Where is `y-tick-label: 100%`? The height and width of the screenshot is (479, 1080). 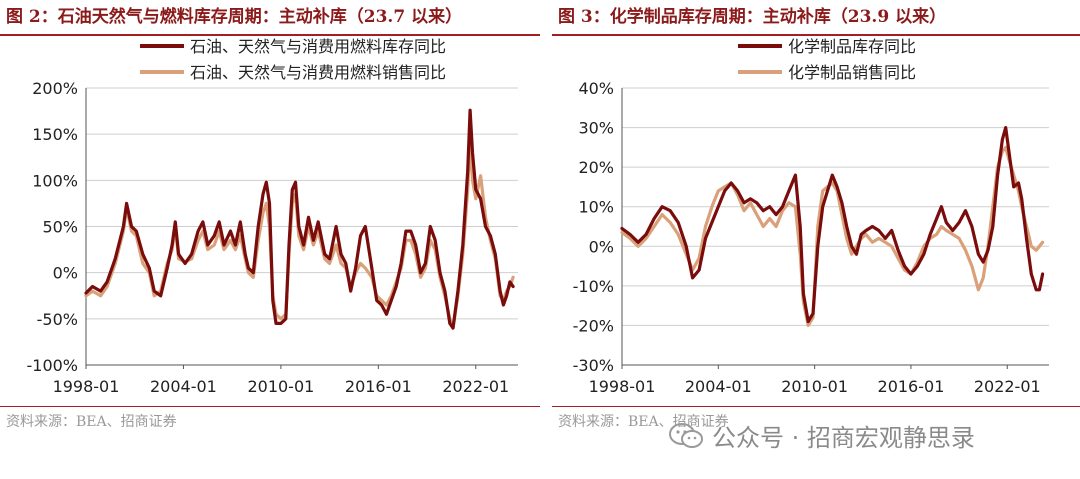
y-tick-label: 100% is located at coordinates (55, 180).